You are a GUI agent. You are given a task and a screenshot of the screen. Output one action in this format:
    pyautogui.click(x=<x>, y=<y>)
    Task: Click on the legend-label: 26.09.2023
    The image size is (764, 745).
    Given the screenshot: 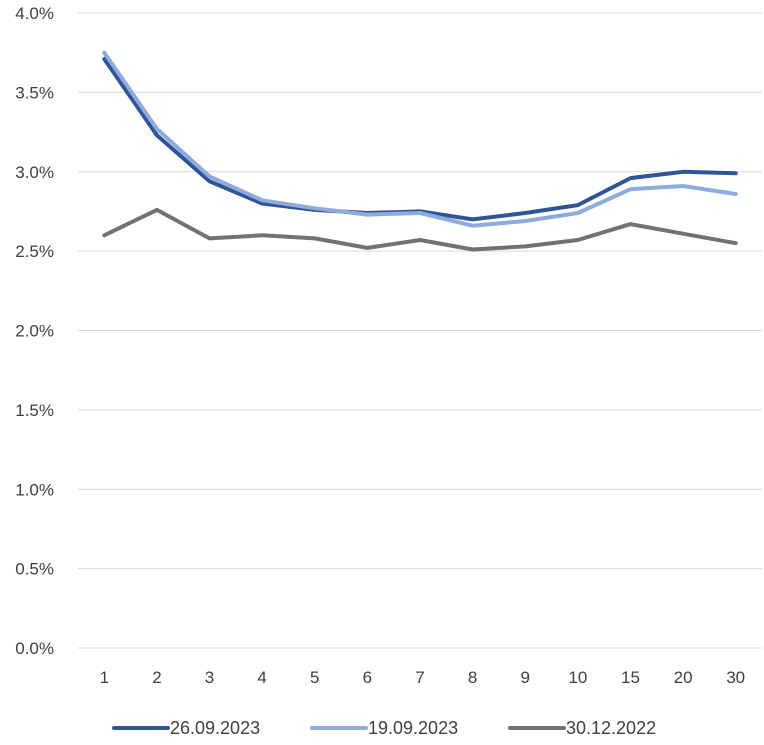 What is the action you would take?
    pyautogui.click(x=215, y=728)
    